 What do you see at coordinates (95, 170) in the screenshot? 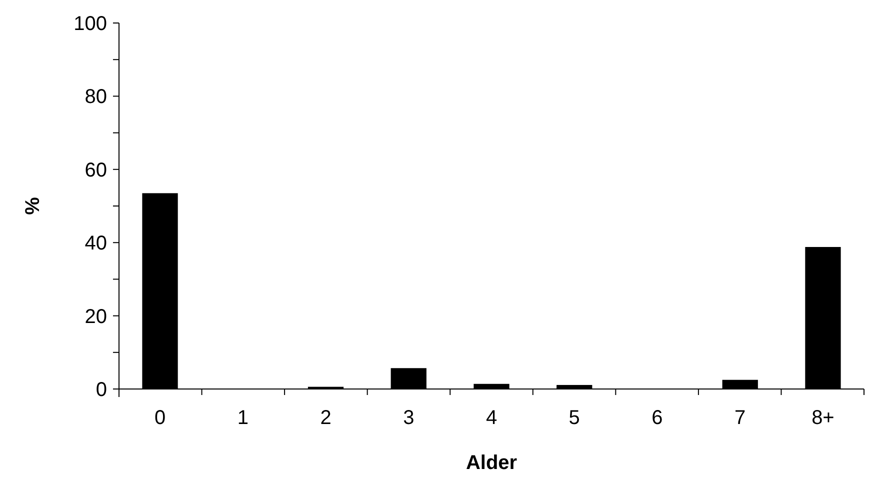
I see `y-tick-label: 60` at bounding box center [95, 170].